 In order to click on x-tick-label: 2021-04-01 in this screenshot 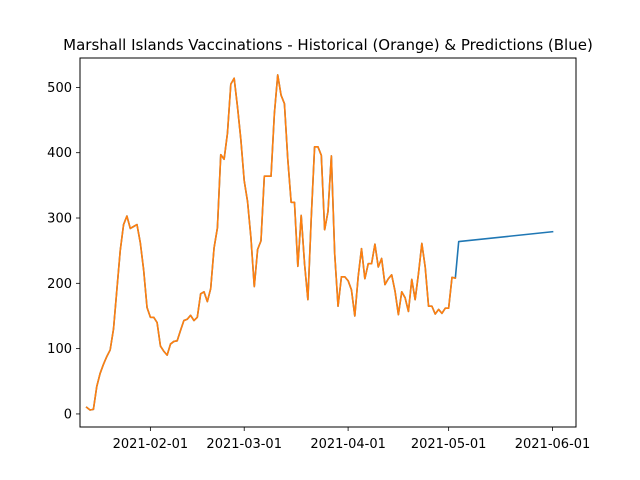, I will do `click(348, 444)`.